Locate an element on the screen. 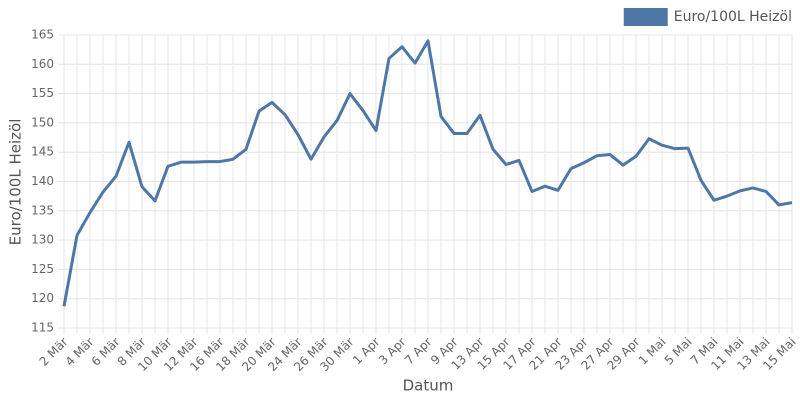  y-axis-title: Euro/100L Heizöl is located at coordinates (16, 182).